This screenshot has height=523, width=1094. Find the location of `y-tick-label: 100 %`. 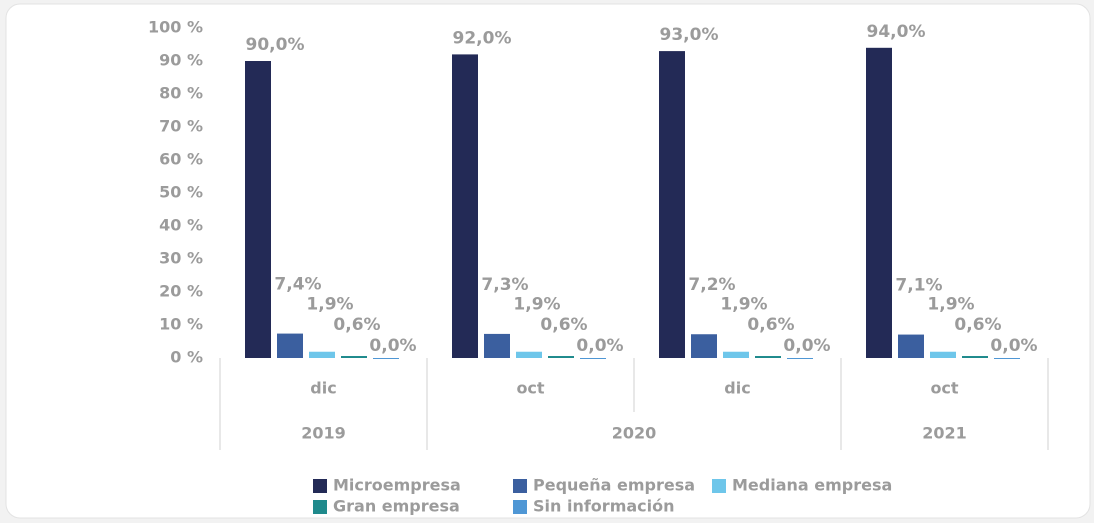

y-tick-label: 100 % is located at coordinates (175, 27).